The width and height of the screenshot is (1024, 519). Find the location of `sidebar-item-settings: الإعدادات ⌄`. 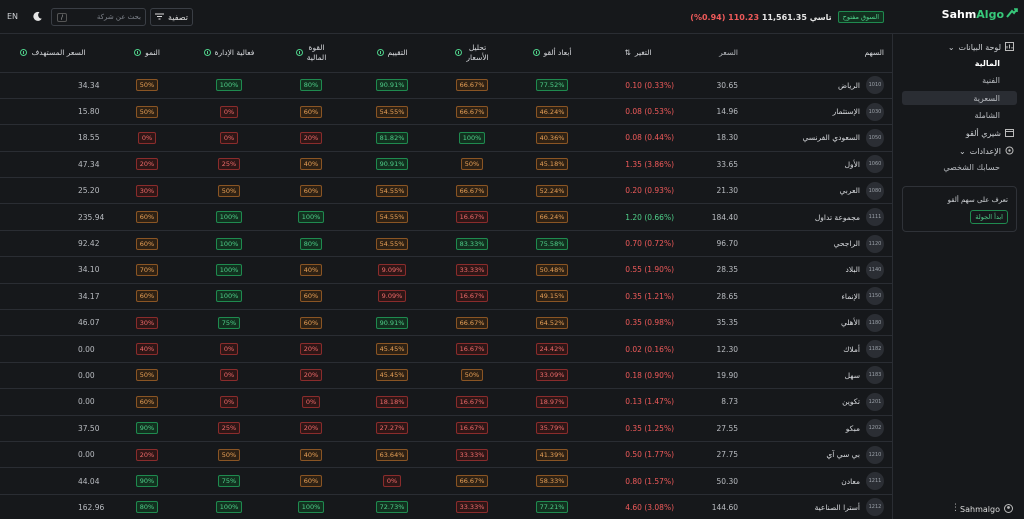

sidebar-item-settings: الإعدادات ⌄ is located at coordinates (986, 151).